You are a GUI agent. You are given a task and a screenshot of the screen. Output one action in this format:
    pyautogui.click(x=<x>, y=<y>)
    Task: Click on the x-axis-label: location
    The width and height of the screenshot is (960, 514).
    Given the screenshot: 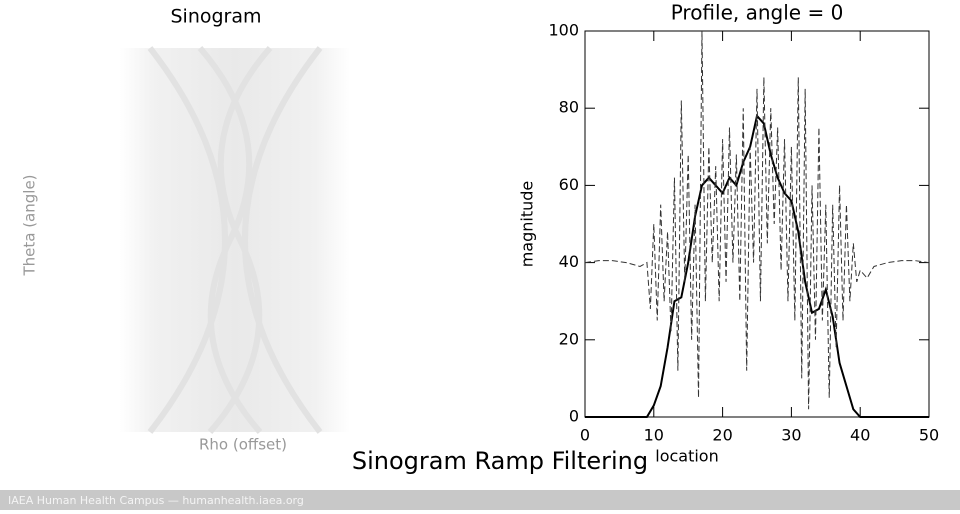 What is the action you would take?
    pyautogui.click(x=686, y=456)
    